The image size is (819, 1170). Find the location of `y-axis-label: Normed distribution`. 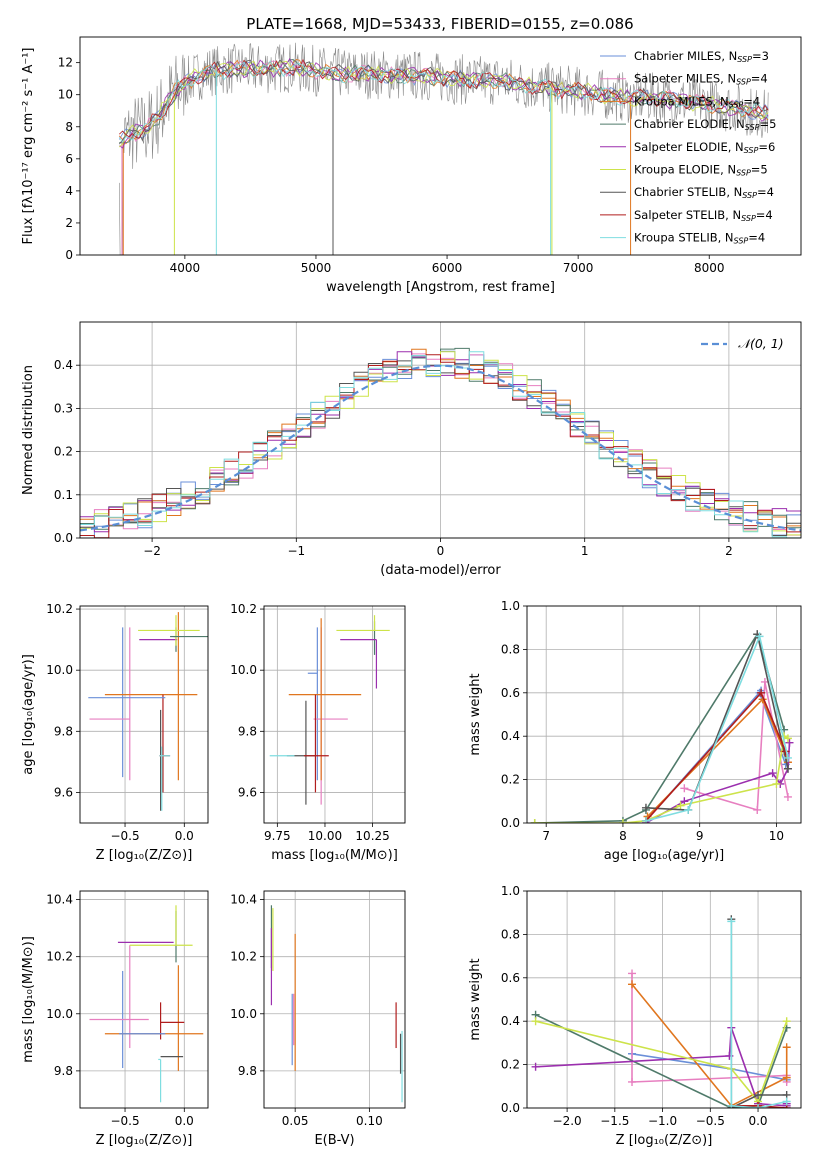

y-axis-label: Normed distribution is located at coordinates (28, 430).